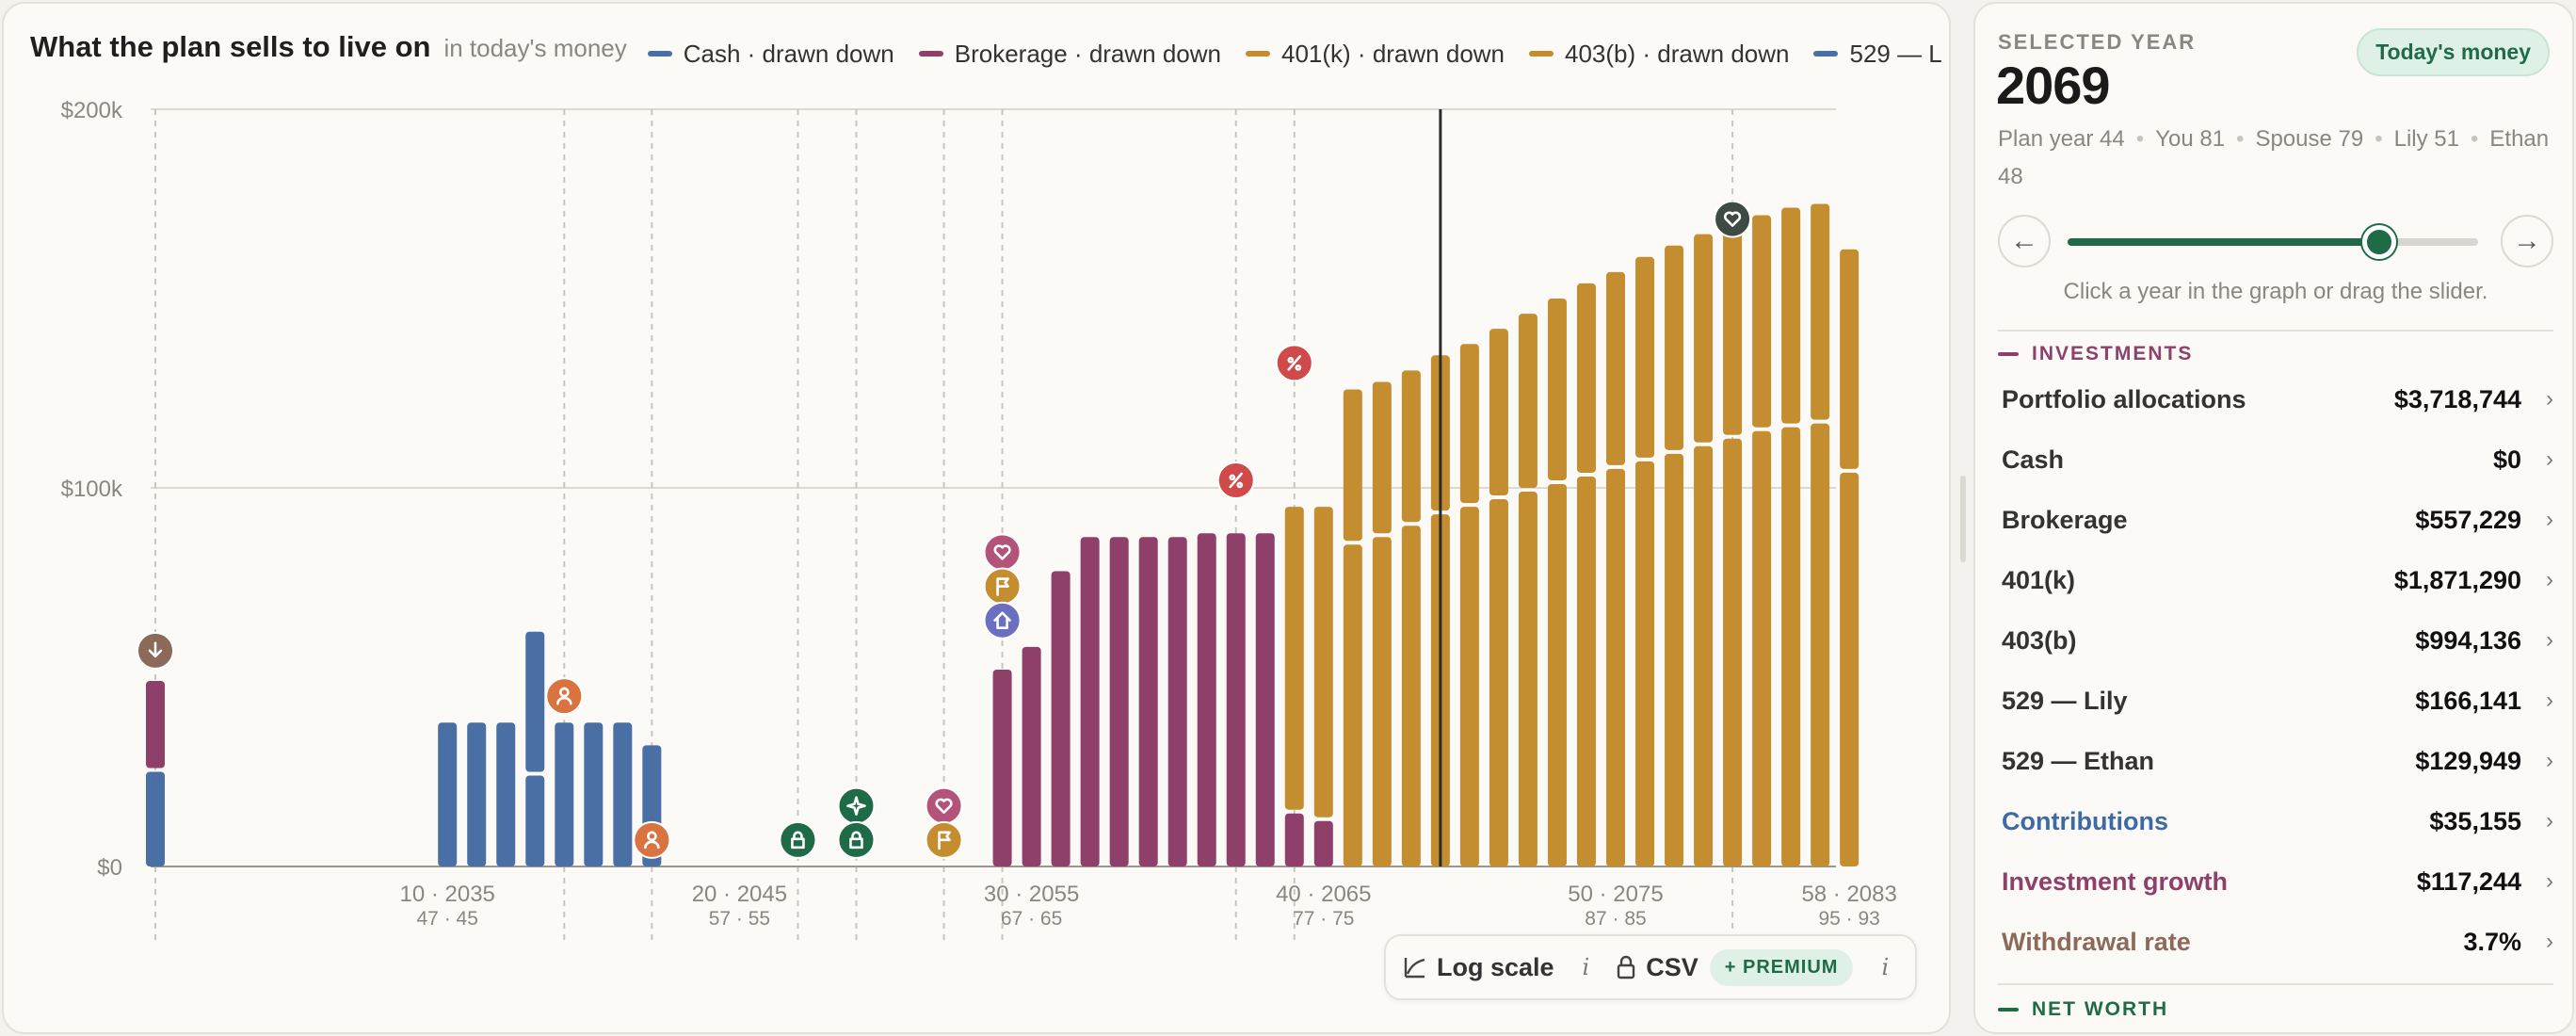 The height and width of the screenshot is (1036, 2576). Describe the element at coordinates (2277, 580) in the screenshot. I see `investment-row: 401(k) $1,871,290 ›` at that location.